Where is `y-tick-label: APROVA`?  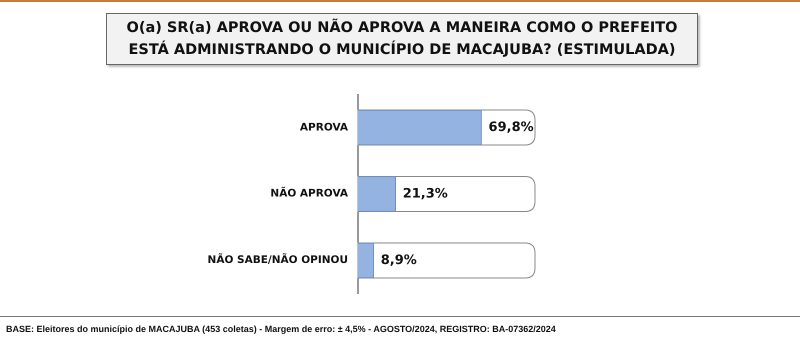
y-tick-label: APROVA is located at coordinates (324, 127).